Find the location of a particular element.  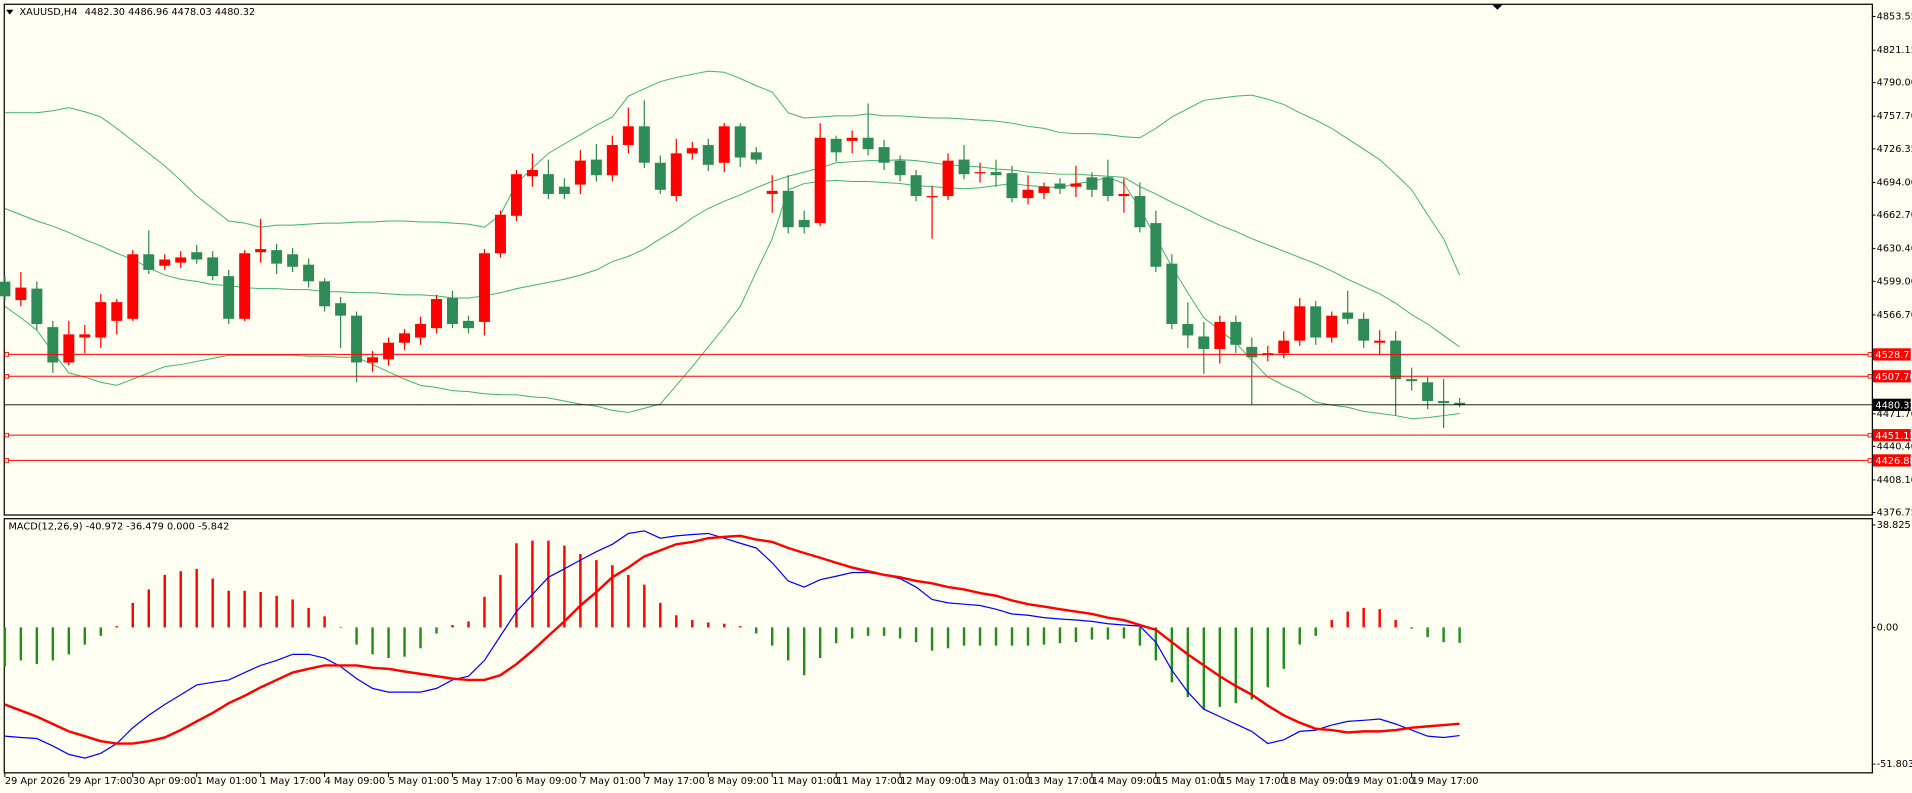

y-tick-label: 4376.75 is located at coordinates (1894, 513).